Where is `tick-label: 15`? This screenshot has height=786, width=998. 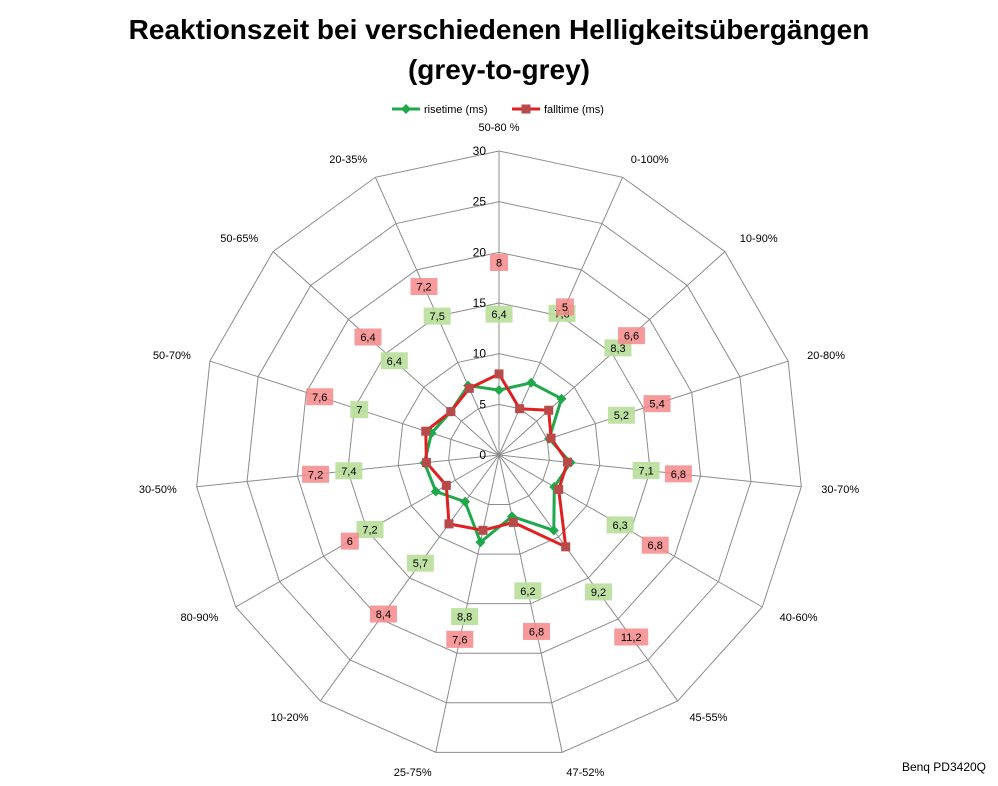
tick-label: 15 is located at coordinates (480, 303).